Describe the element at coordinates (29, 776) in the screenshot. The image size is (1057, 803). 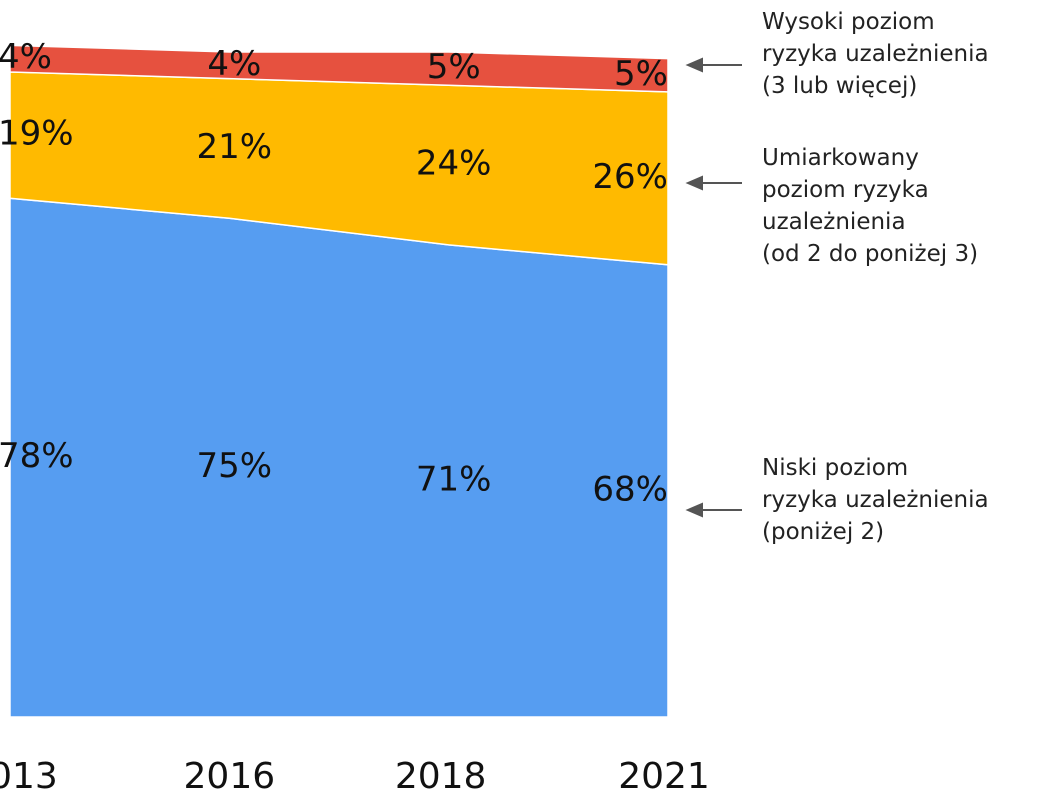
I see `x-tick-label: 2013` at that location.